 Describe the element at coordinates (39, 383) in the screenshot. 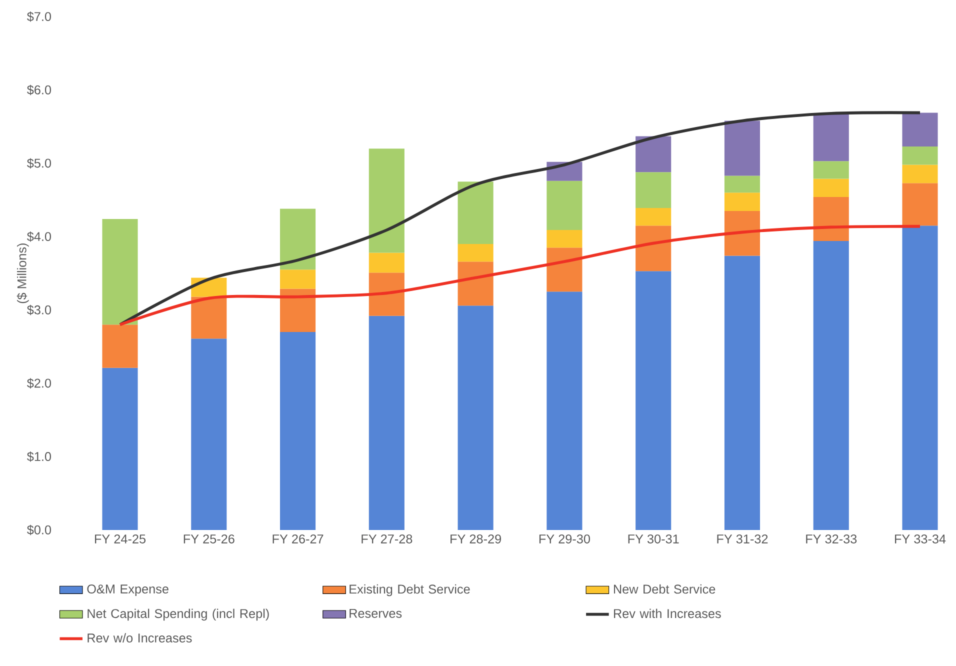

I see `y-tick-label: $2.0` at that location.